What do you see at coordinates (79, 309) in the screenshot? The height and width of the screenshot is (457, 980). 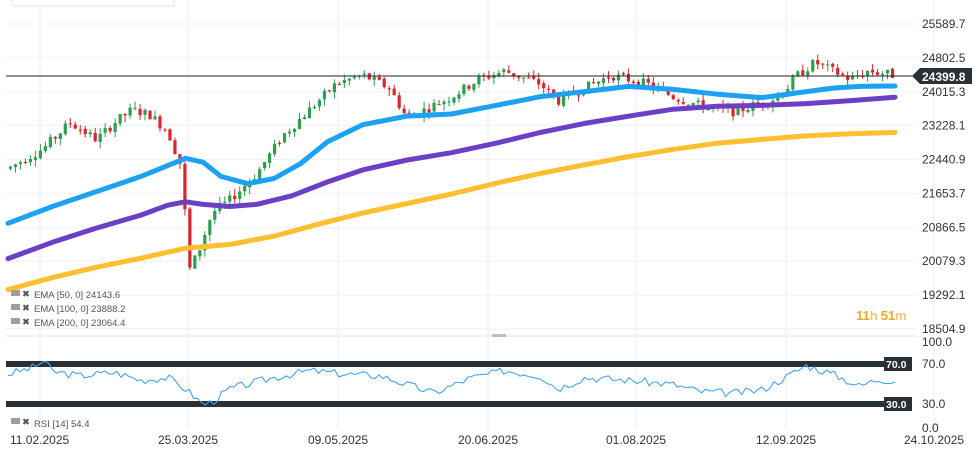 I see `svg-text: EMA [100, 0] 23888.2` at bounding box center [79, 309].